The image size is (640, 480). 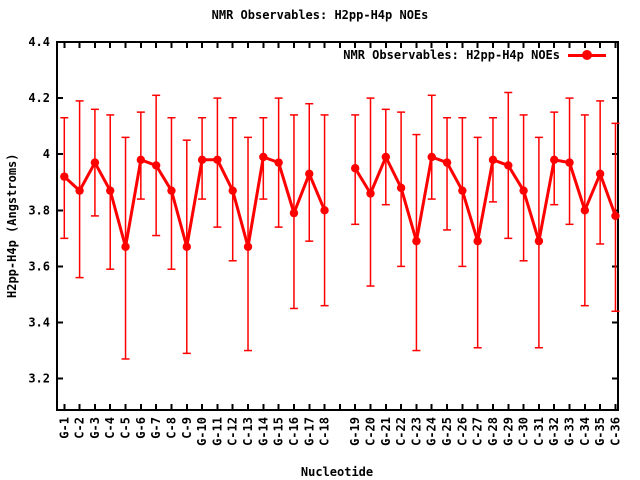 What do you see at coordinates (126, 428) in the screenshot?
I see `svg-text: C-5` at bounding box center [126, 428].